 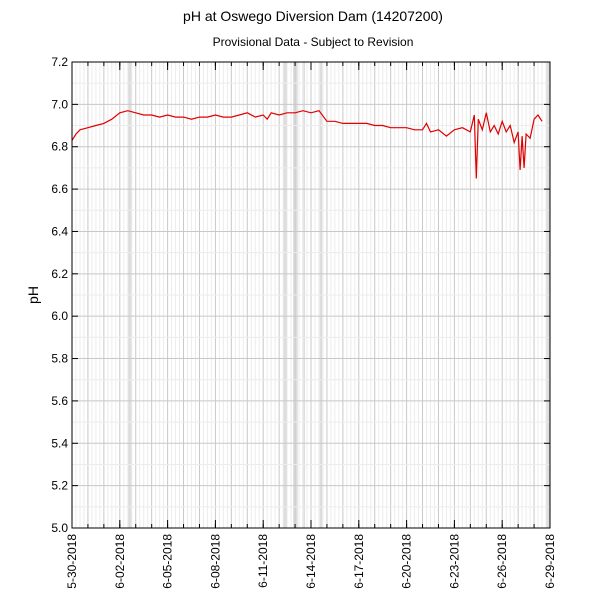 What do you see at coordinates (72, 561) in the screenshot?
I see `x-tick-label: 5-30-2018` at bounding box center [72, 561].